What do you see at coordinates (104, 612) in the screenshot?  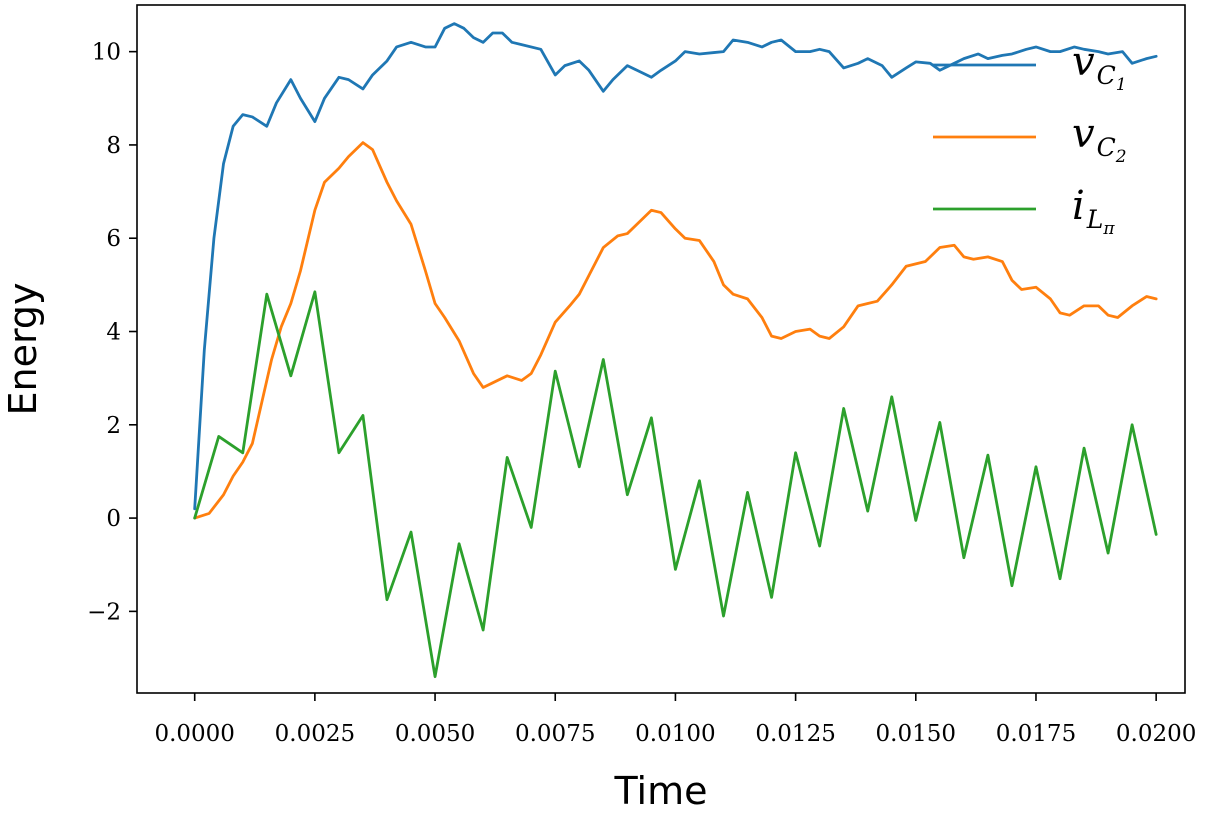 I see `y-tick-label: −2` at bounding box center [104, 612].